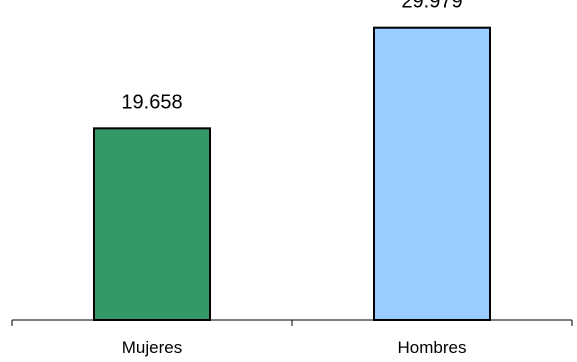 The height and width of the screenshot is (362, 577). I want to click on x-axis-ticks, so click(292, 323).